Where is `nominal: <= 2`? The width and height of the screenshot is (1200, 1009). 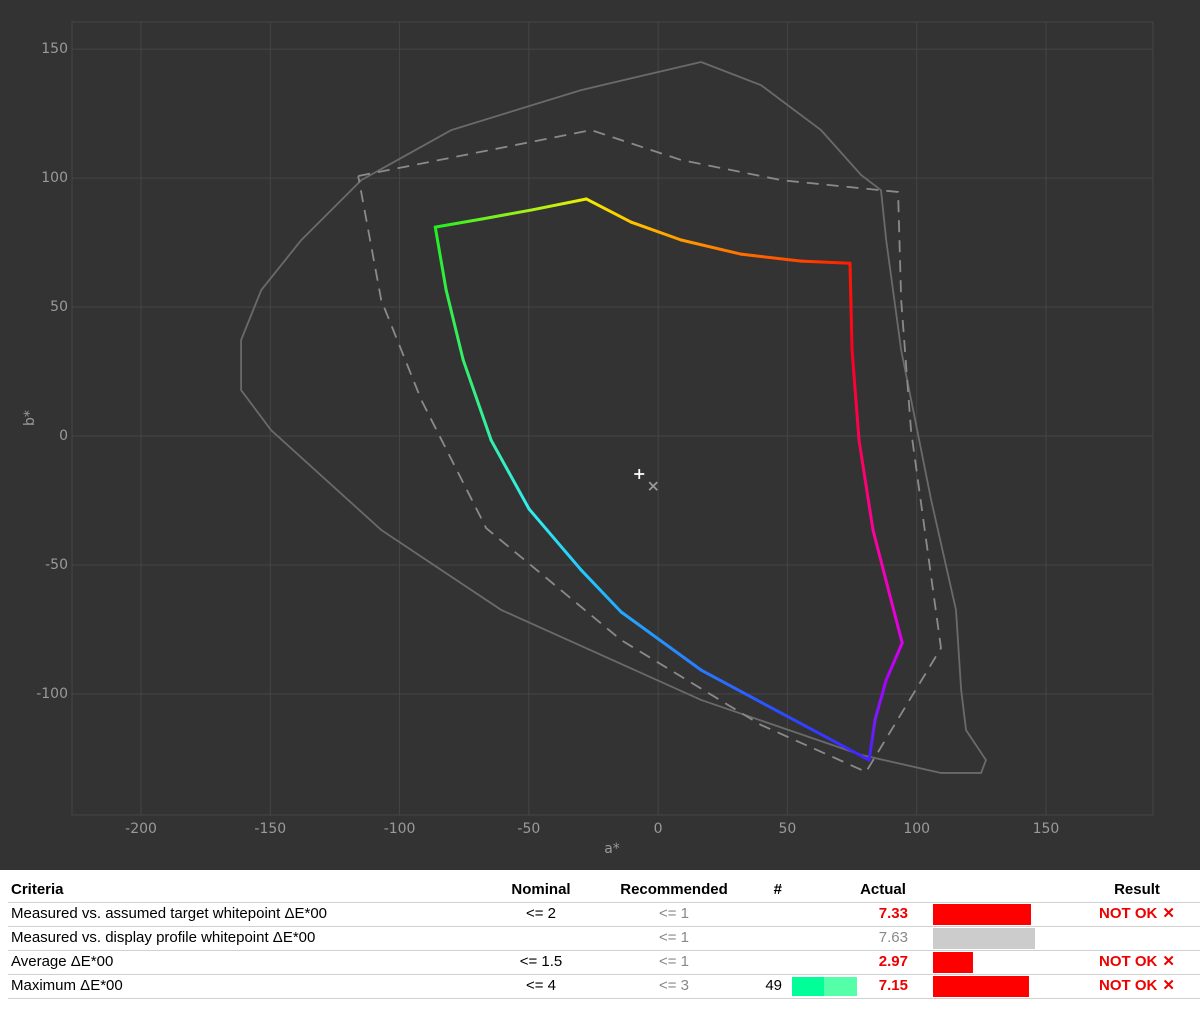 nominal: <= 2 is located at coordinates (541, 913).